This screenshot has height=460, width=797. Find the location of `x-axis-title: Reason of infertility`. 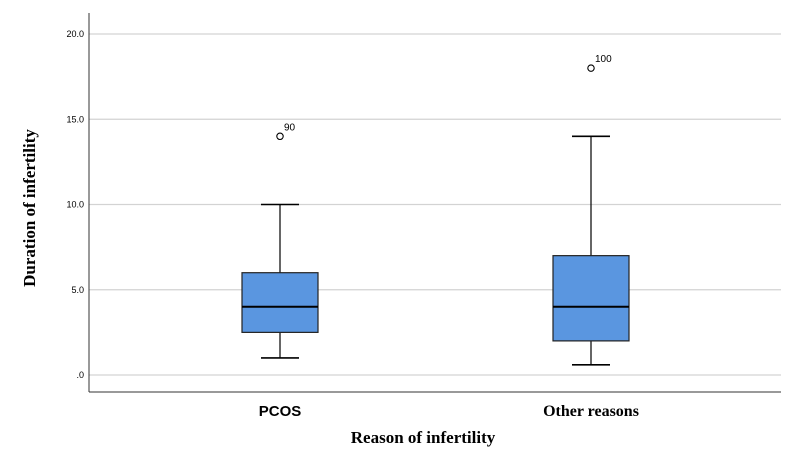

x-axis-title: Reason of infertility is located at coordinates (423, 437).